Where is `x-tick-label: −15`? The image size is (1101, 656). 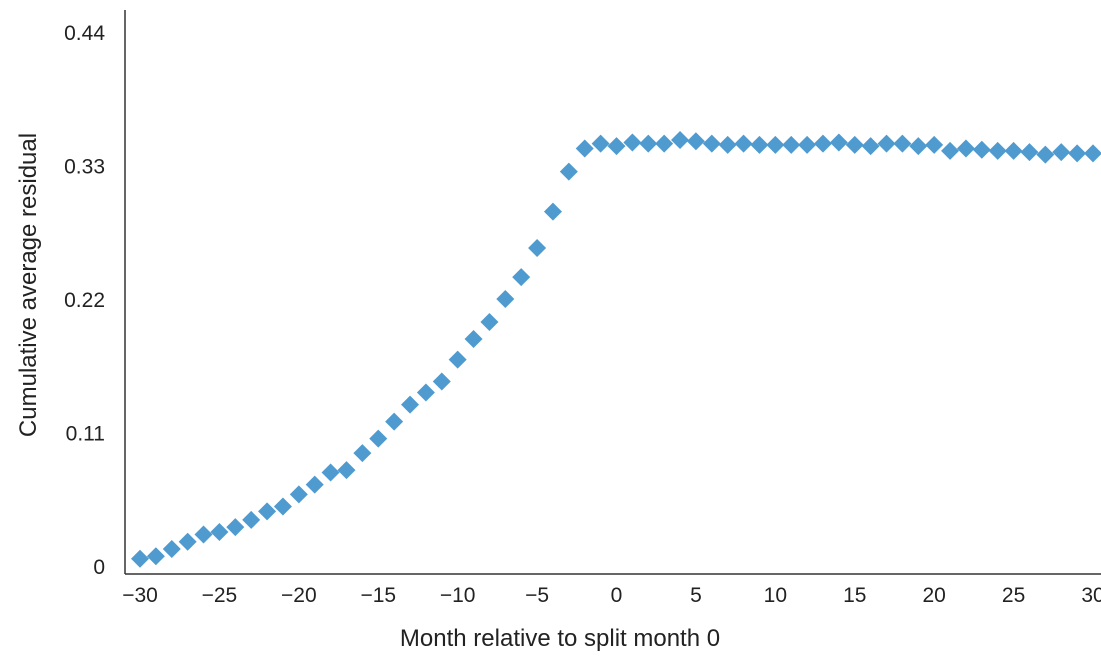 x-tick-label: −15 is located at coordinates (378, 595).